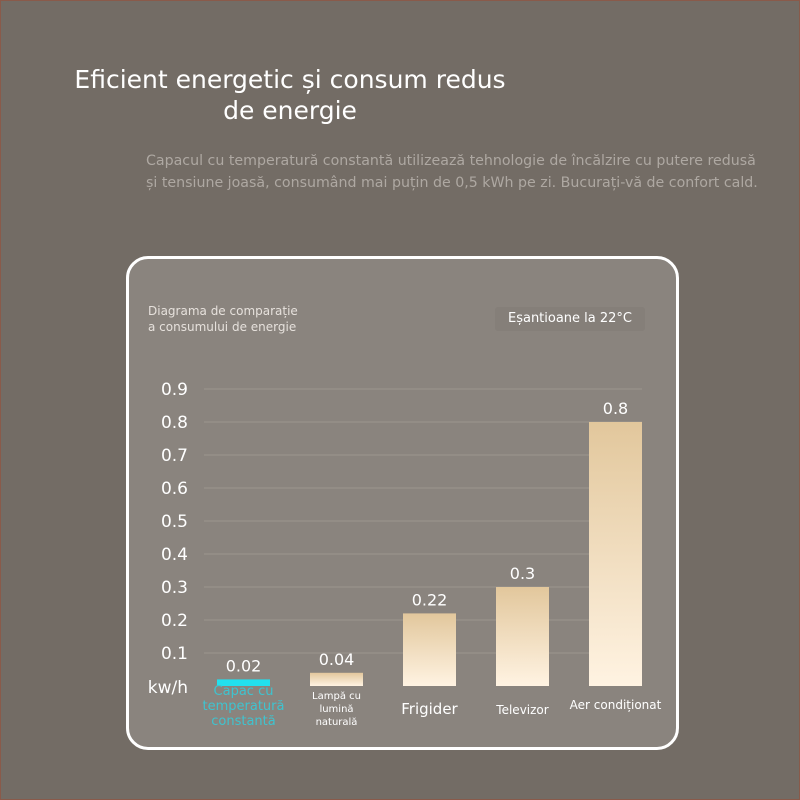  Describe the element at coordinates (244, 665) in the screenshot. I see `value-label: 0.02` at that location.